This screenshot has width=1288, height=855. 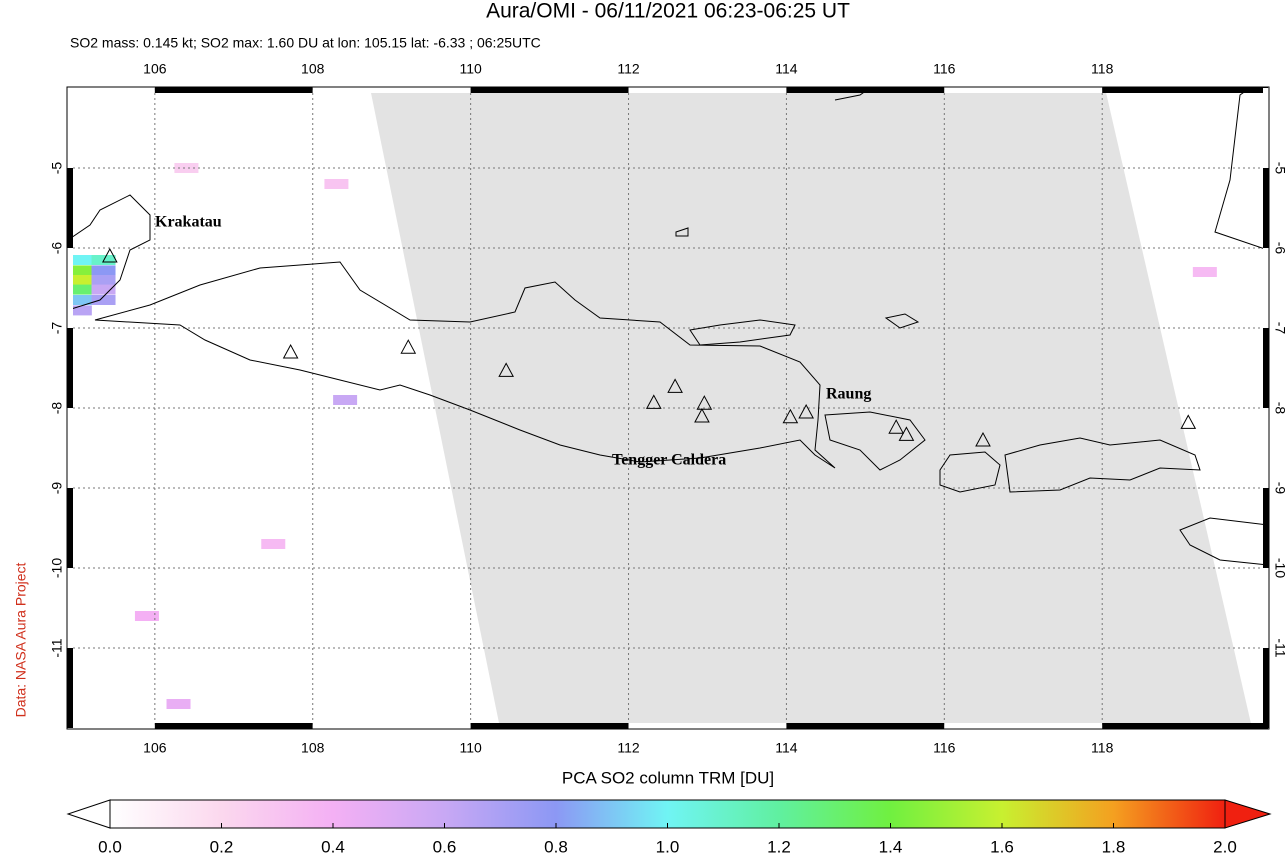 What do you see at coordinates (57, 568) in the screenshot?
I see `y-tick-label: -10` at bounding box center [57, 568].